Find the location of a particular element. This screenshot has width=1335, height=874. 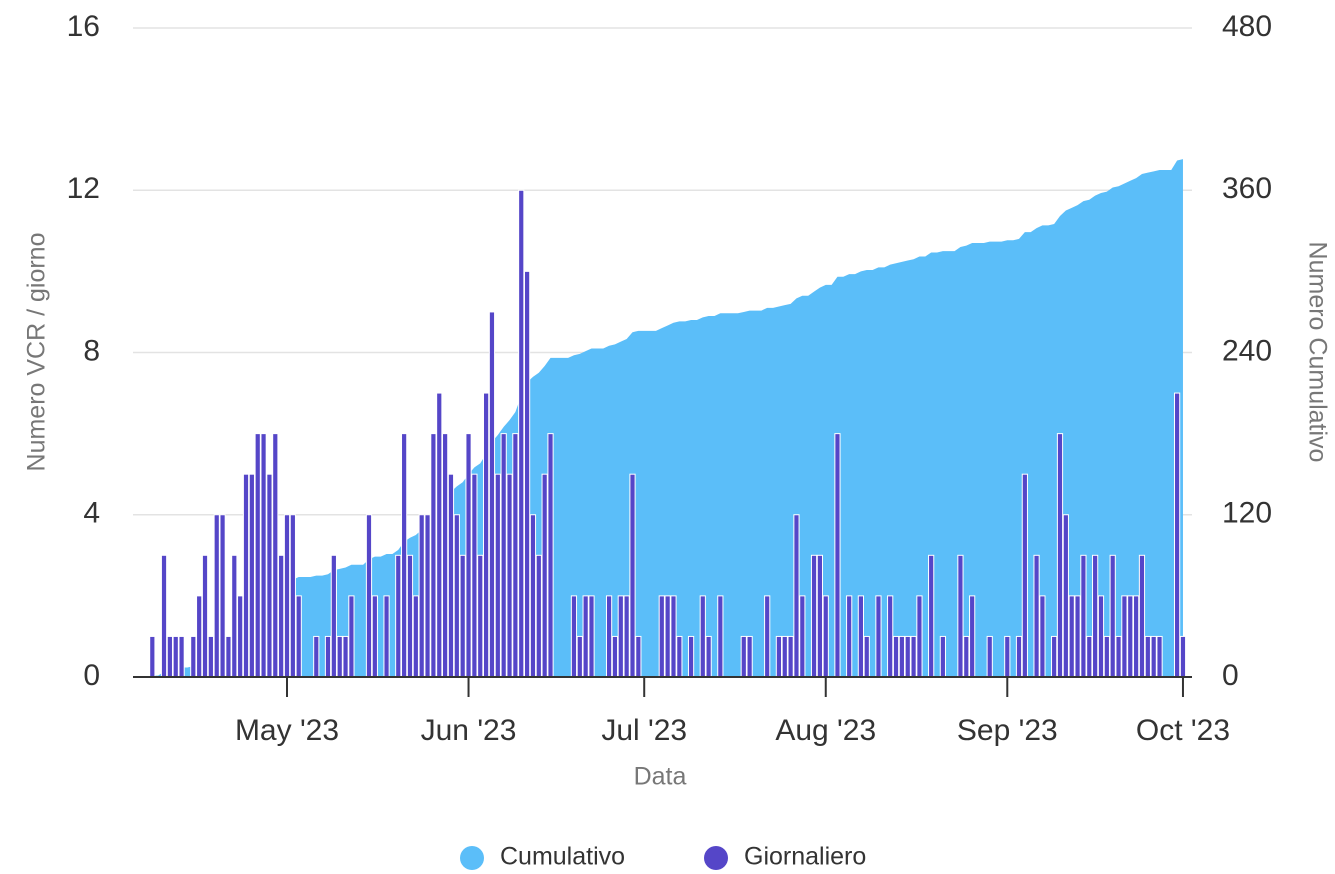

x-tick-label: Jul '23 is located at coordinates (644, 730).